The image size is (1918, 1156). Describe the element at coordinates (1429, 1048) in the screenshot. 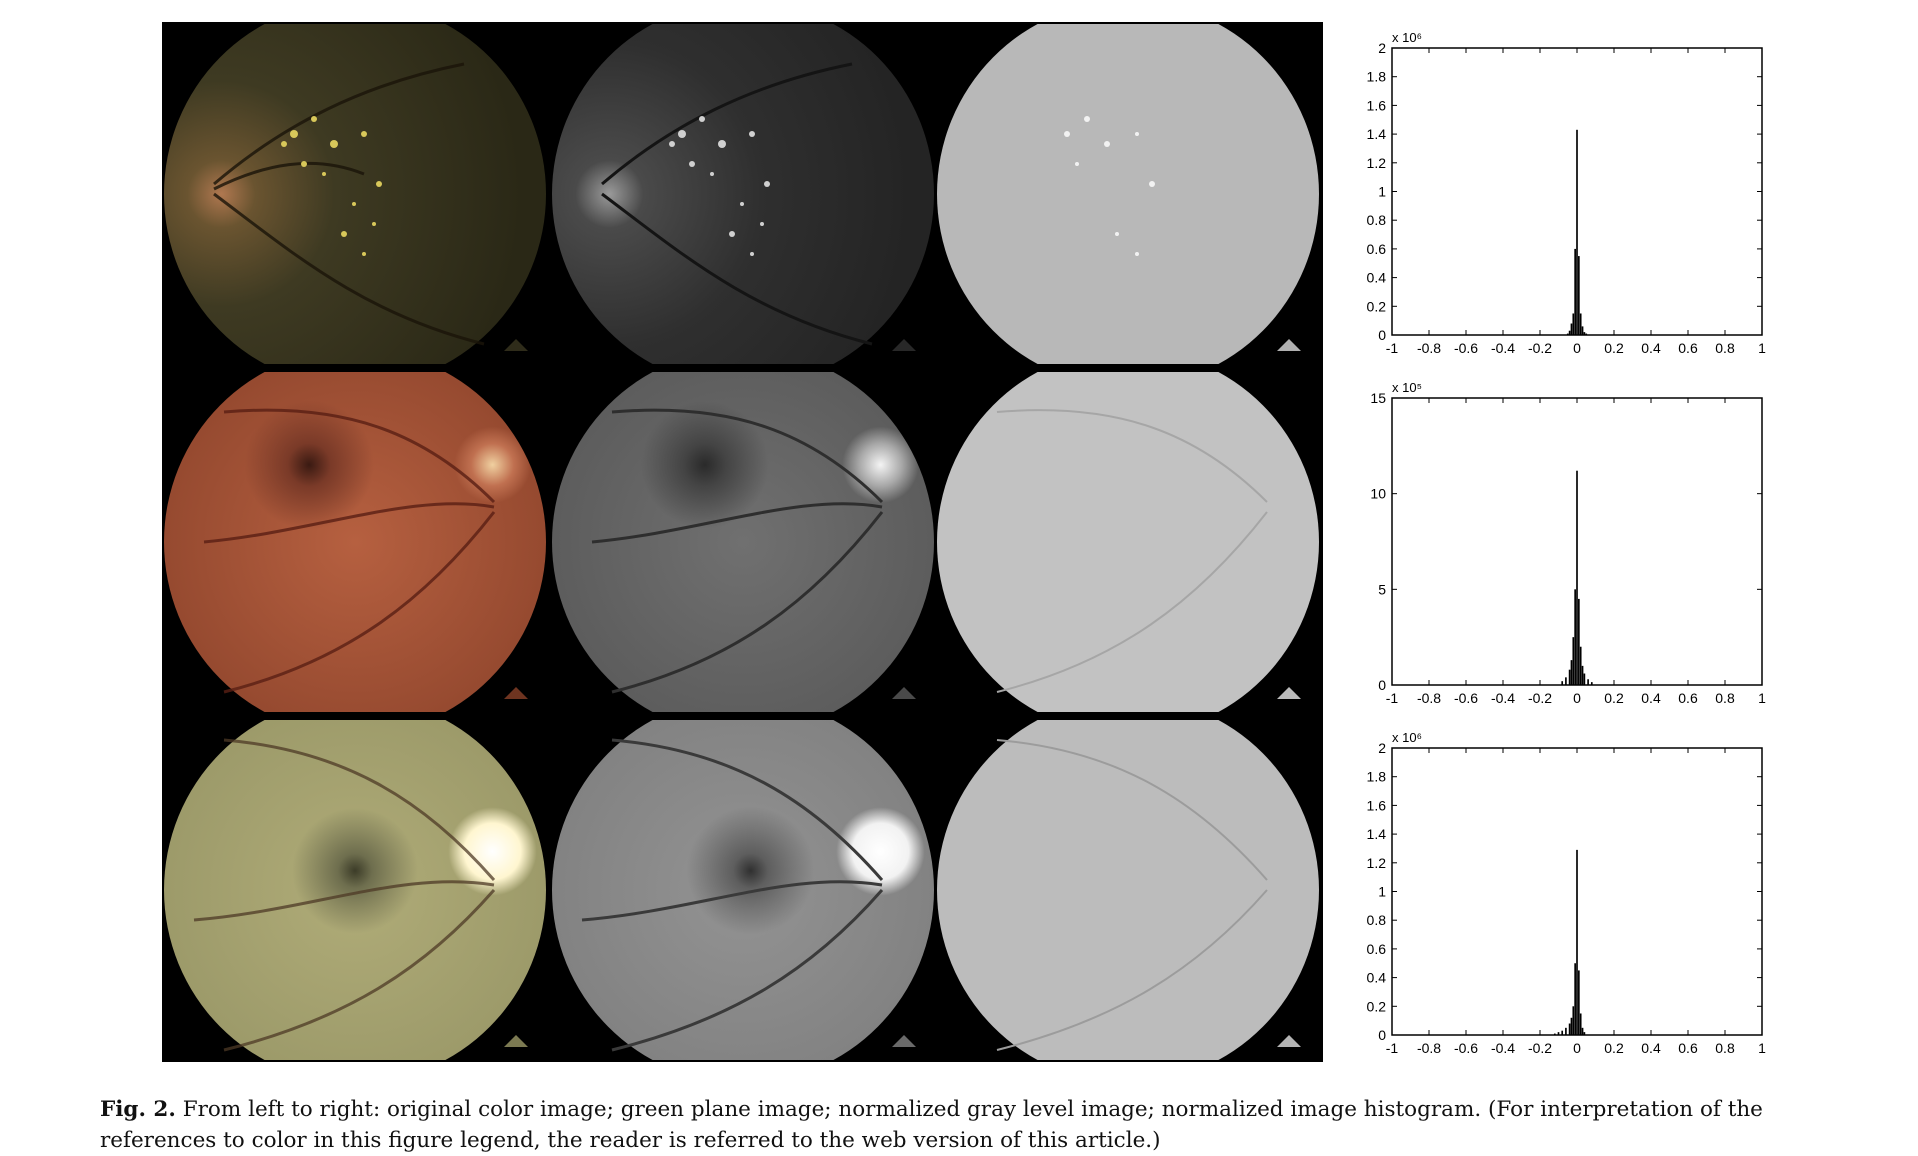

I see `x-tick-label: -0.8` at that location.